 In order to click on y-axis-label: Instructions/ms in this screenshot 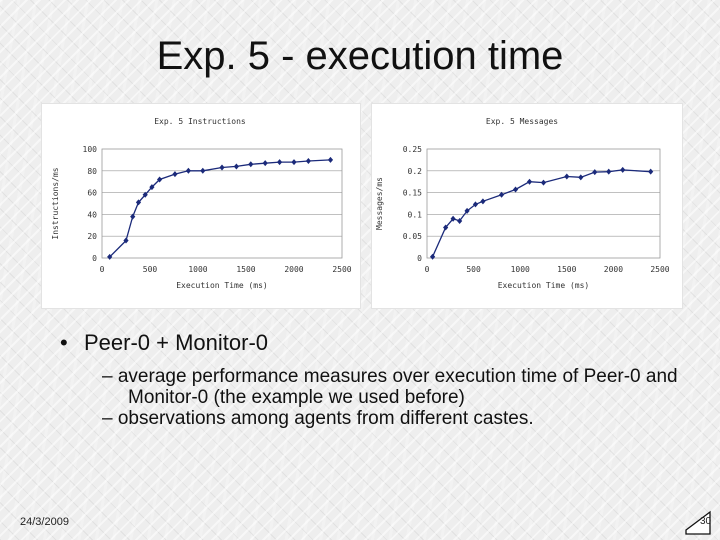, I will do `click(55, 203)`.